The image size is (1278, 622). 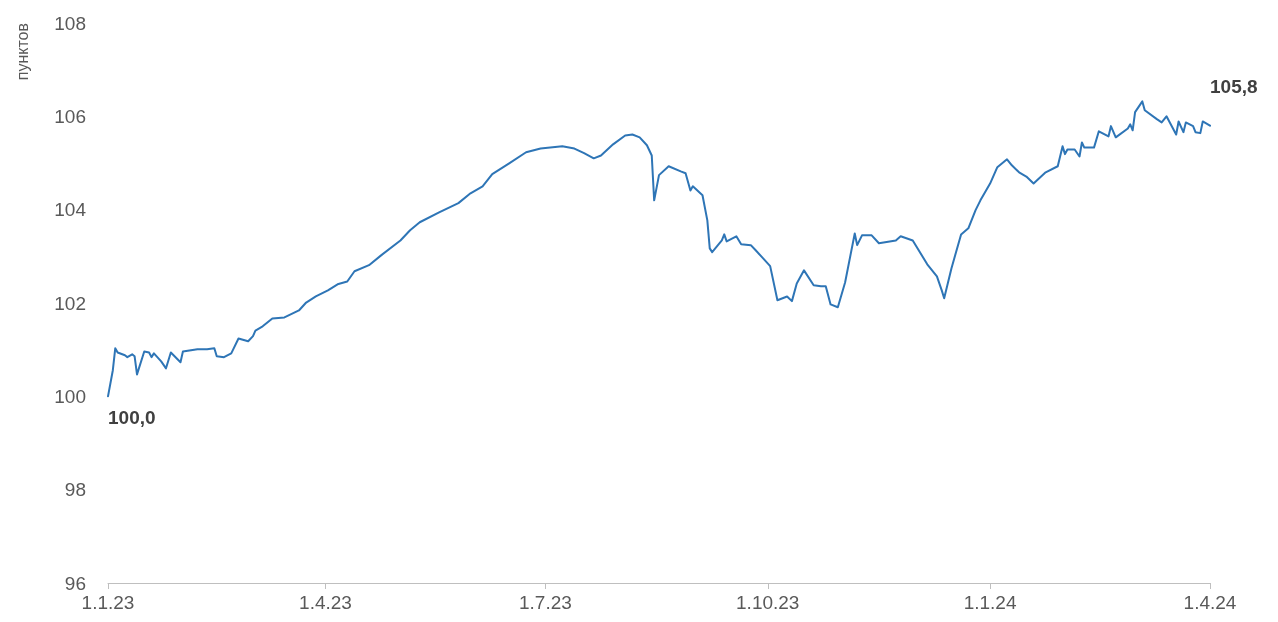 I want to click on y-tick-label: 104, so click(x=70, y=210).